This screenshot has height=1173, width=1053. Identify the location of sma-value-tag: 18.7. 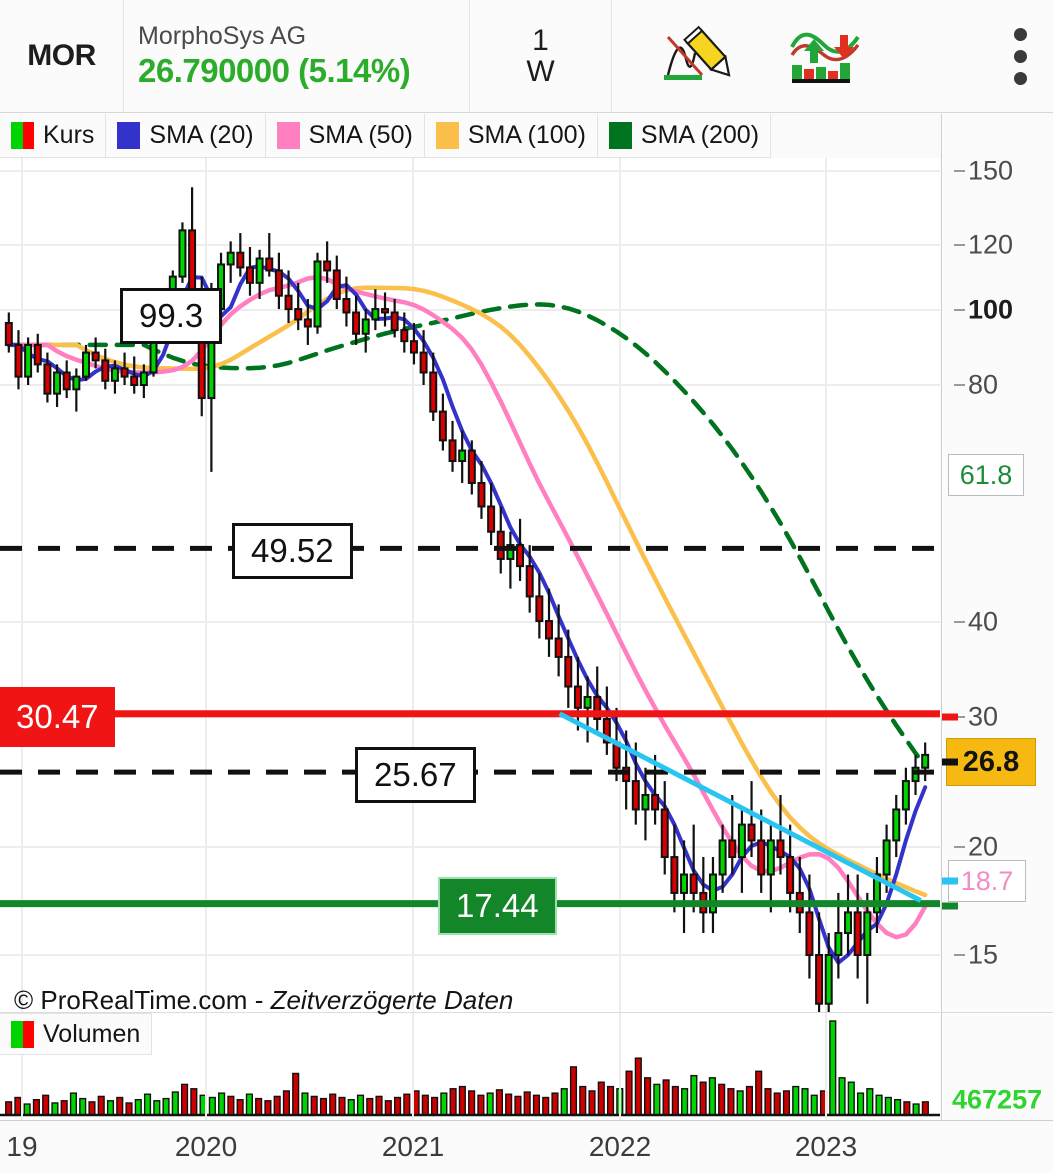
(987, 881).